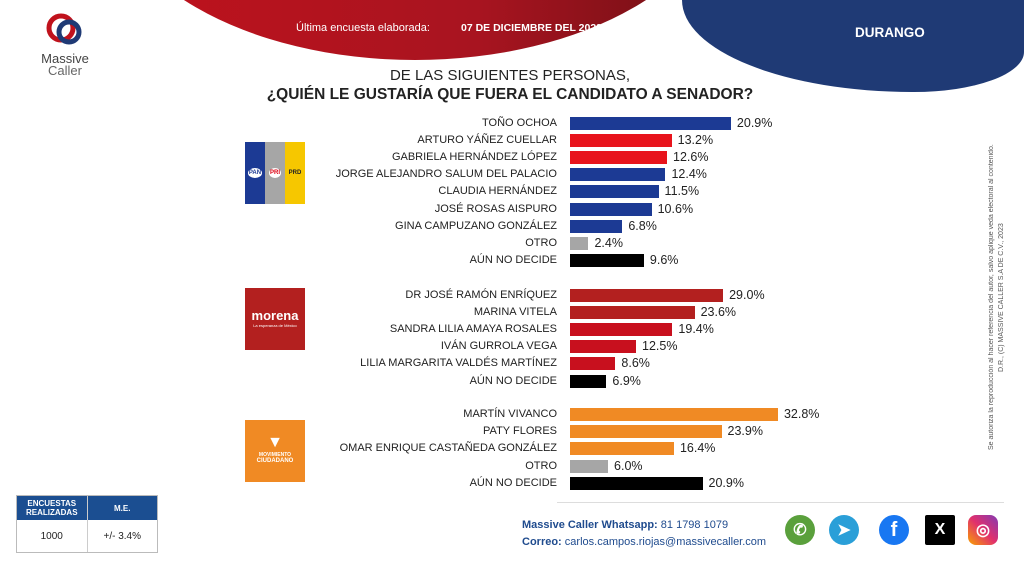 This screenshot has height=576, width=1024. I want to click on bar-row: LILIA MARGARITA VALDÉS MARTÍNEZ 8.6%, so click(480, 363).